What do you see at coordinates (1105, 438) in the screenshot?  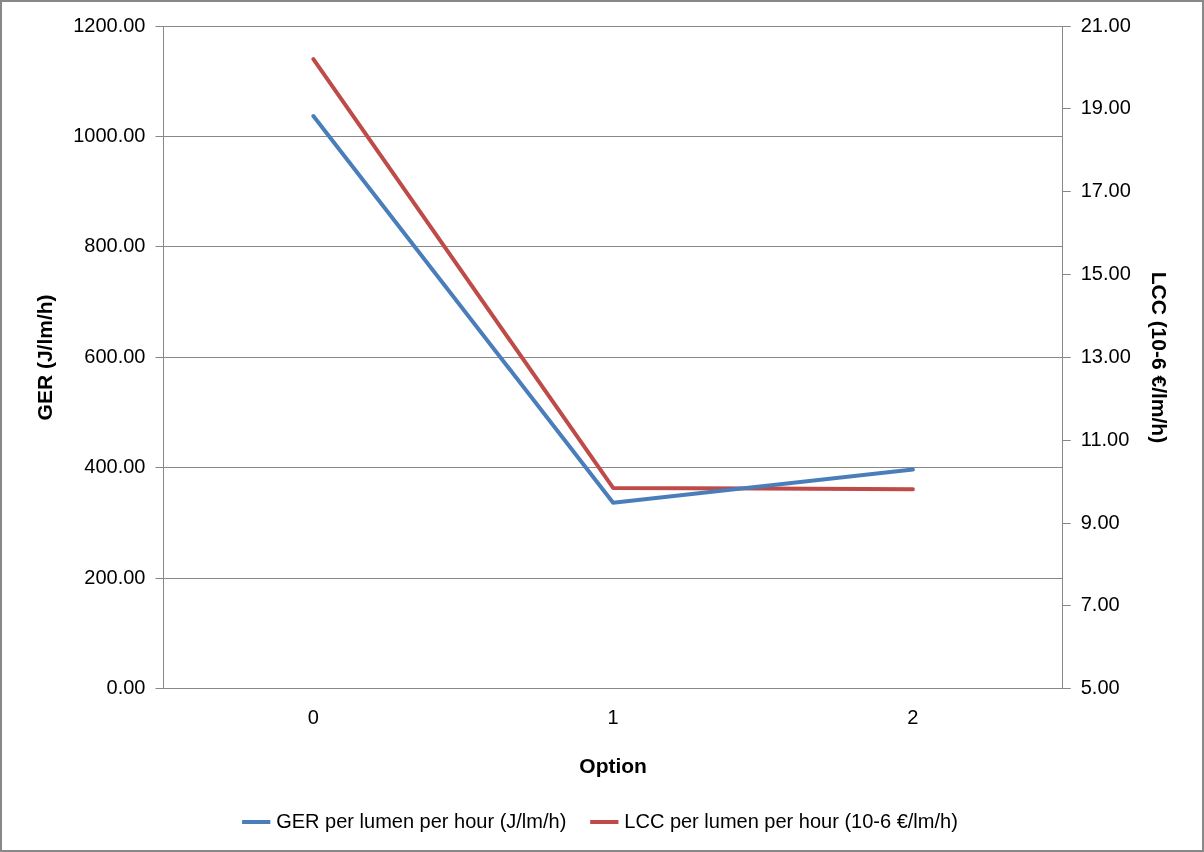 I see `y2-tick-label: 11.00` at bounding box center [1105, 438].